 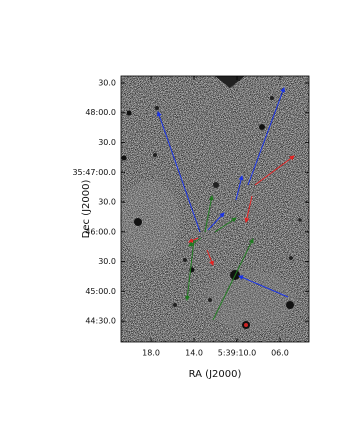 I want to click on x-tick-label: 5:39:10.0, so click(x=237, y=353).